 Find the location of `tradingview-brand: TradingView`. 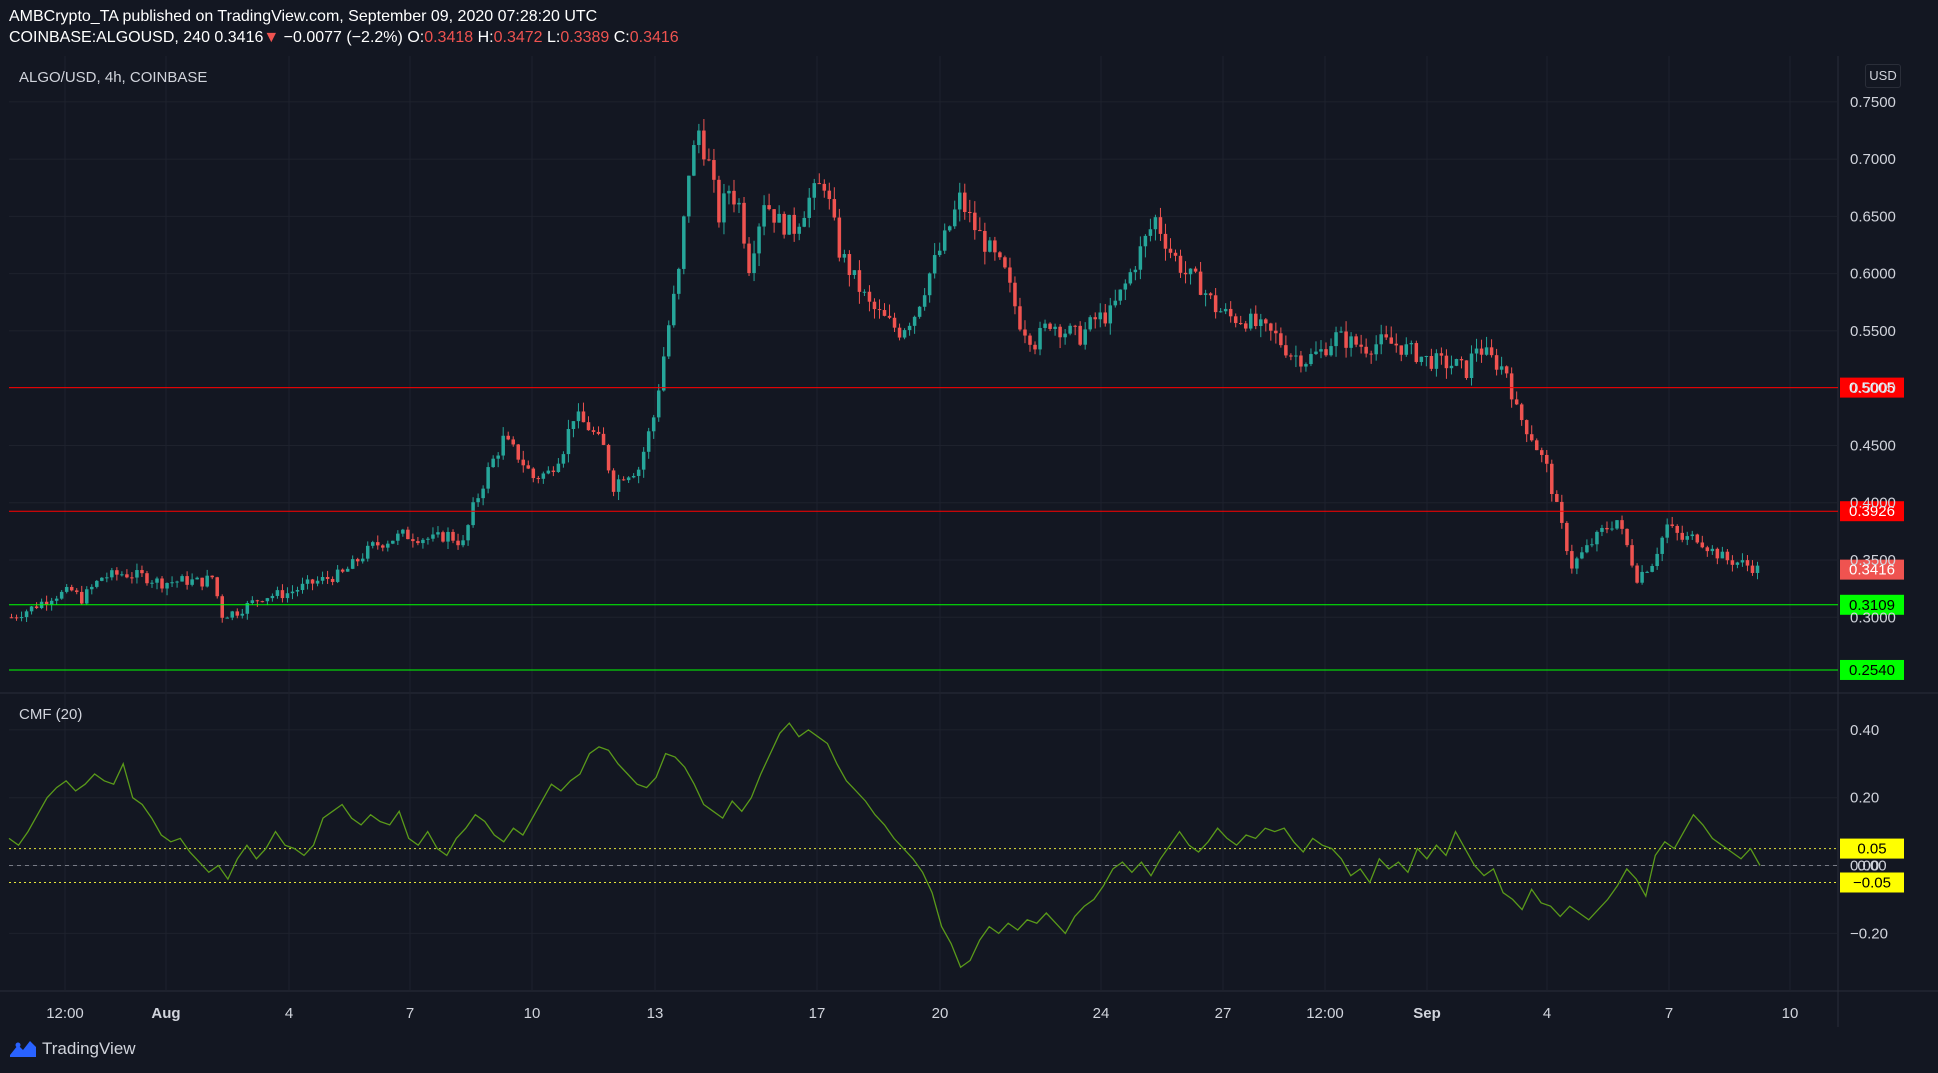

tradingview-brand: TradingView is located at coordinates (89, 1048).